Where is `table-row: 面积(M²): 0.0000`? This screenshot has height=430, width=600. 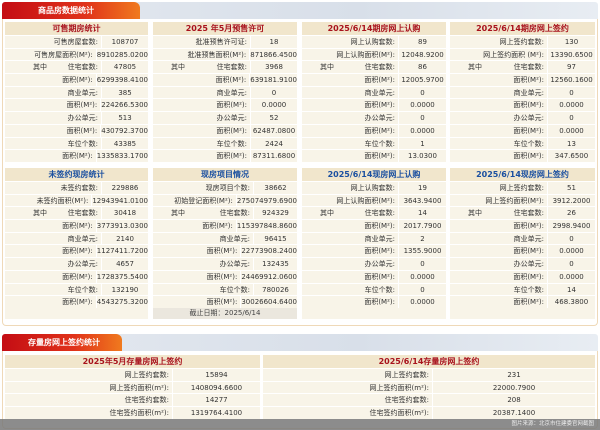 table-row: 面积(M²): 0.0000 is located at coordinates (374, 130).